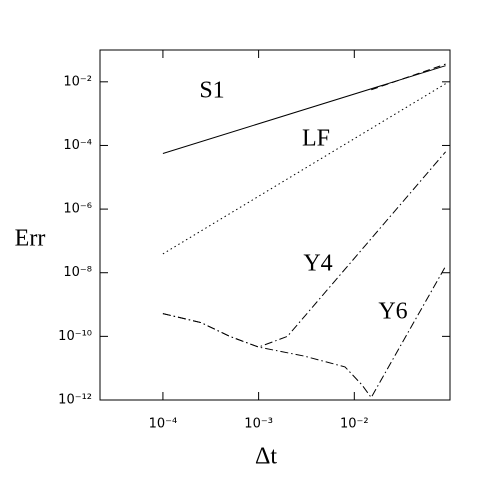  Describe the element at coordinates (77, 209) in the screenshot. I see `y-tick-label: 10⁻⁶` at that location.